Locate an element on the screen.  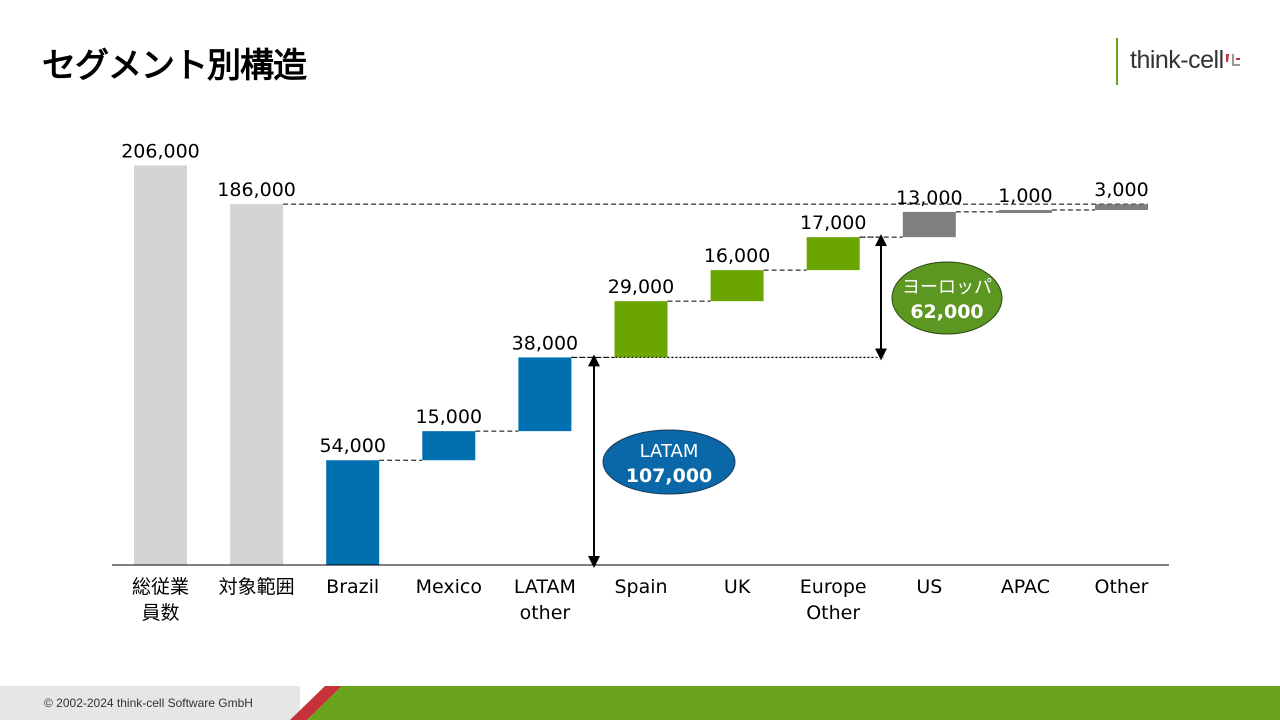
category-label-2: 対象範囲 is located at coordinates (257, 587).